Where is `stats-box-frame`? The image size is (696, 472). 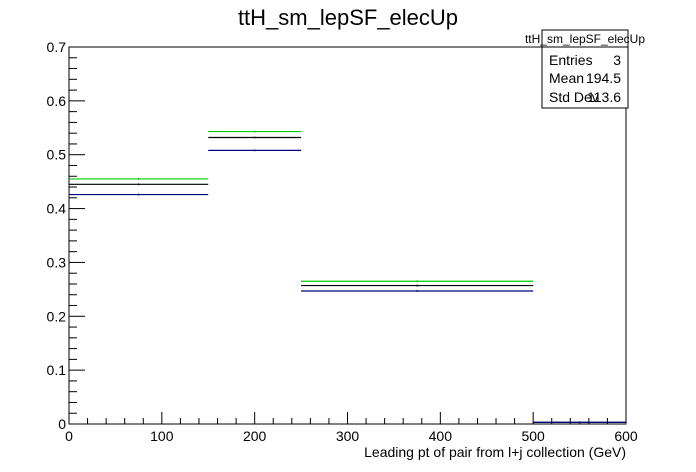
stats-box-frame is located at coordinates (585, 69).